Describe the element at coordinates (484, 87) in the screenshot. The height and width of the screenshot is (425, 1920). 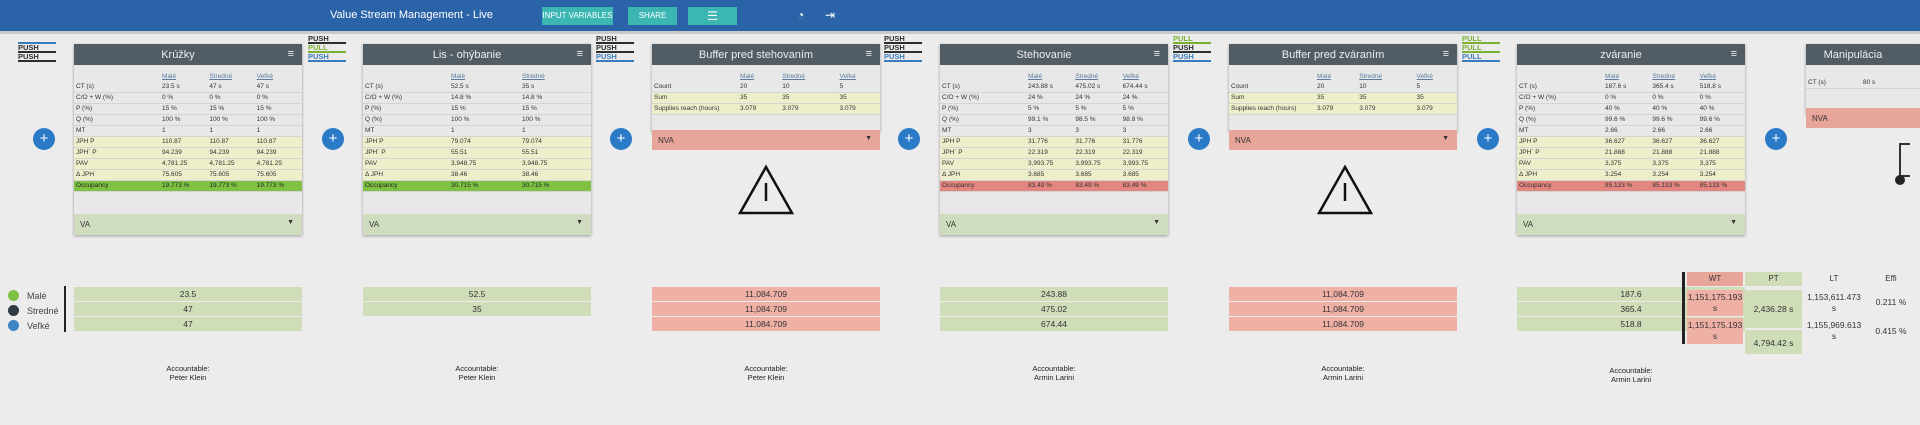
I see `kpi-value: 52.5 s` at that location.